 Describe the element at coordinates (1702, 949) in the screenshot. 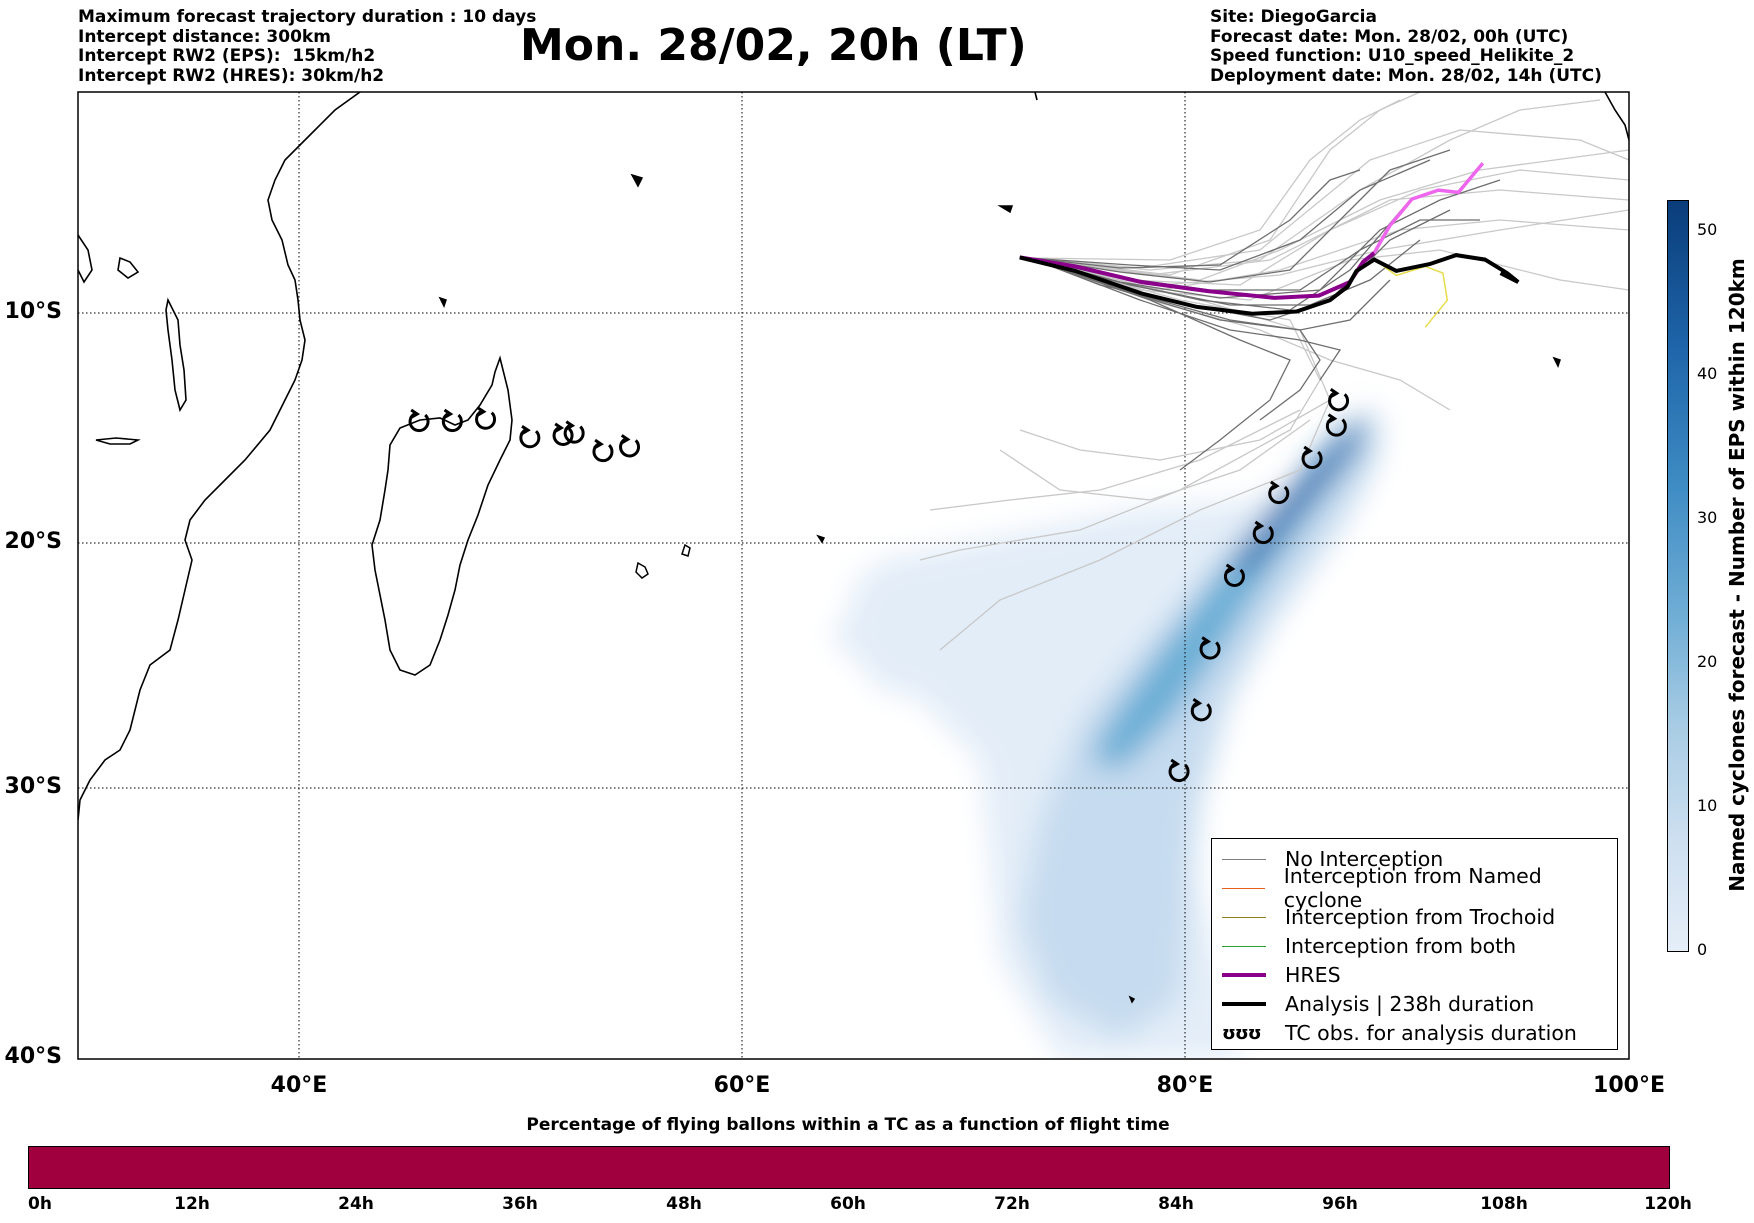

I see `colorbar-tick: 0` at that location.